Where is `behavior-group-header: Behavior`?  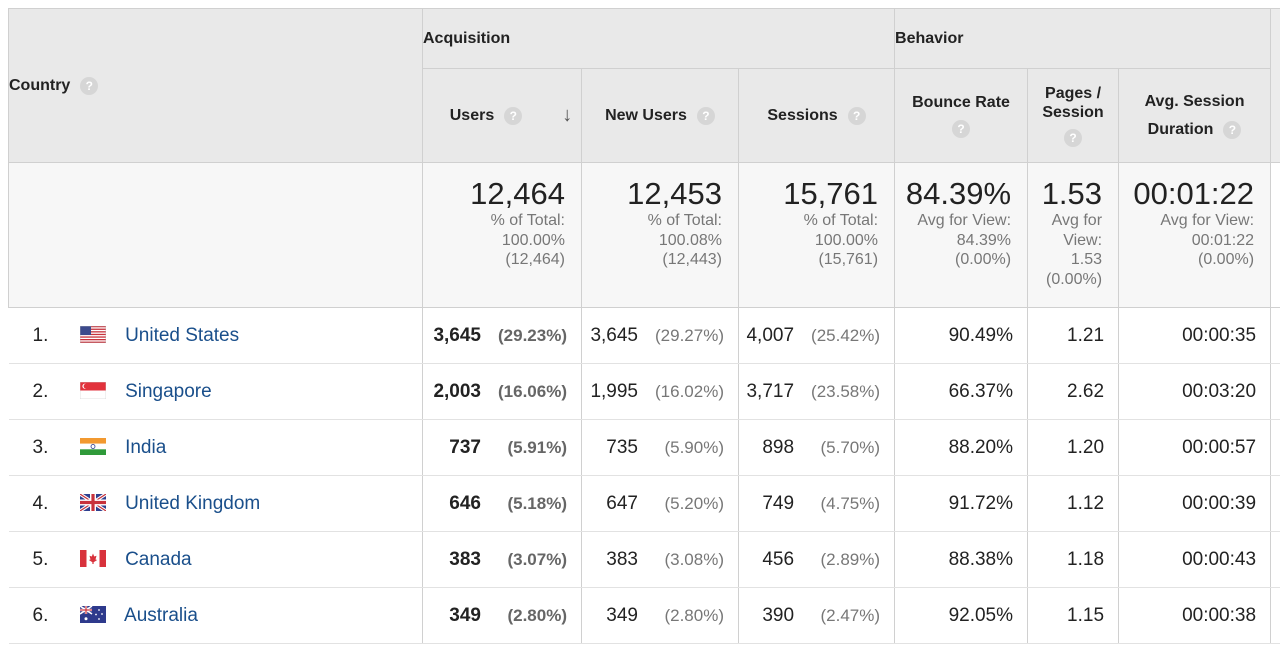 behavior-group-header: Behavior is located at coordinates (1083, 38).